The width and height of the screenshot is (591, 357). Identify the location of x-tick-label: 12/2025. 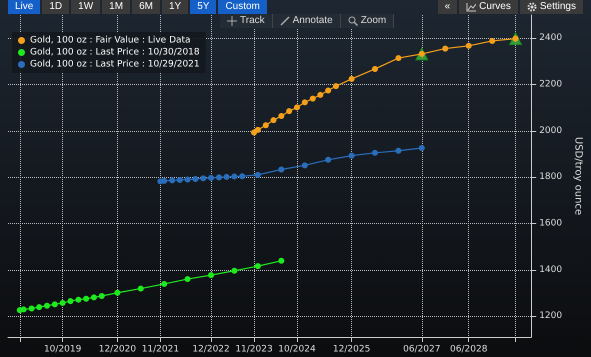
(351, 349).